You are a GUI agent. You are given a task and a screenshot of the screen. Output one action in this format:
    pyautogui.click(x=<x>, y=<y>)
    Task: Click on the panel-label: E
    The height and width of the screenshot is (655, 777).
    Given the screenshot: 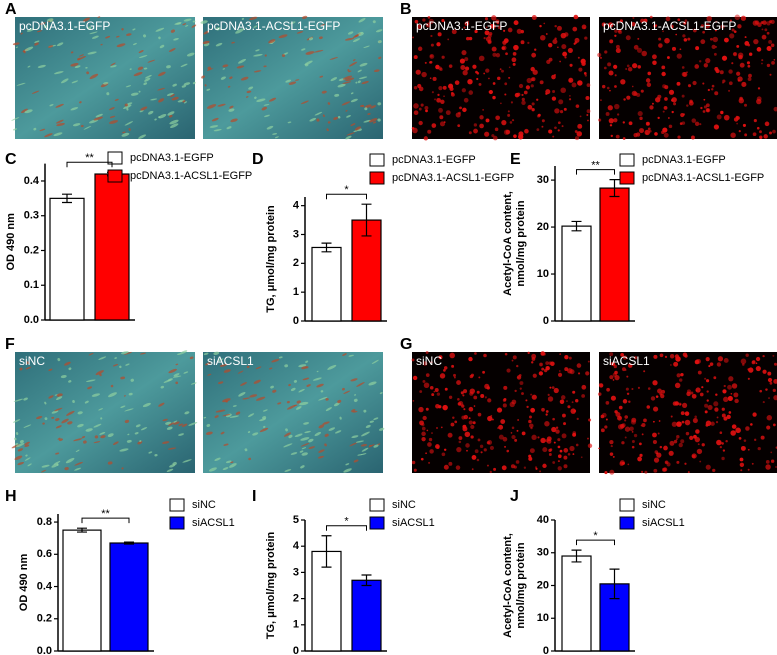 What is the action you would take?
    pyautogui.click(x=515, y=159)
    